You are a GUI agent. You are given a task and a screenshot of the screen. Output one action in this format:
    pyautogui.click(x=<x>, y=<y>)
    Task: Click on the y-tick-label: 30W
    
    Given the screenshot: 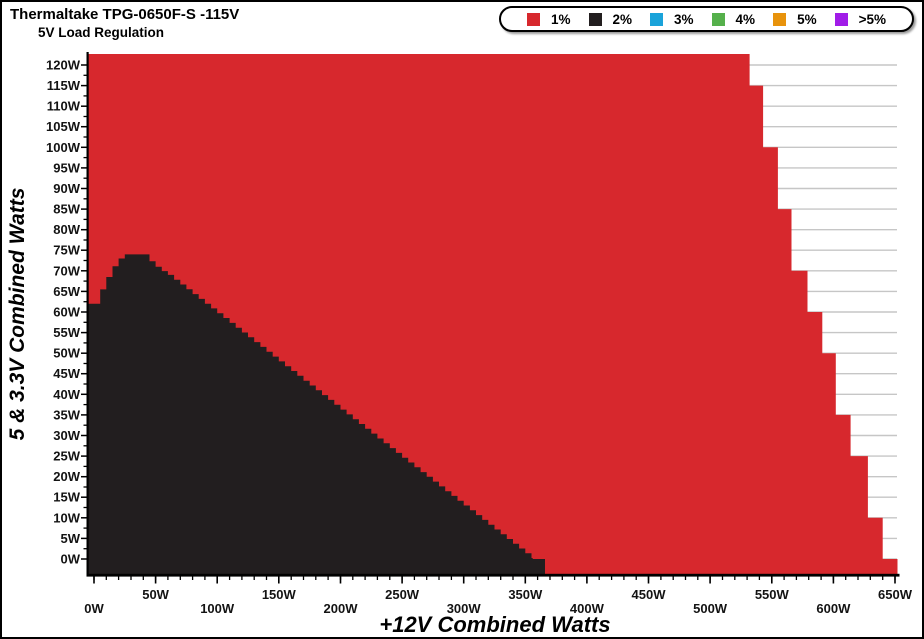 What is the action you would take?
    pyautogui.click(x=66, y=435)
    